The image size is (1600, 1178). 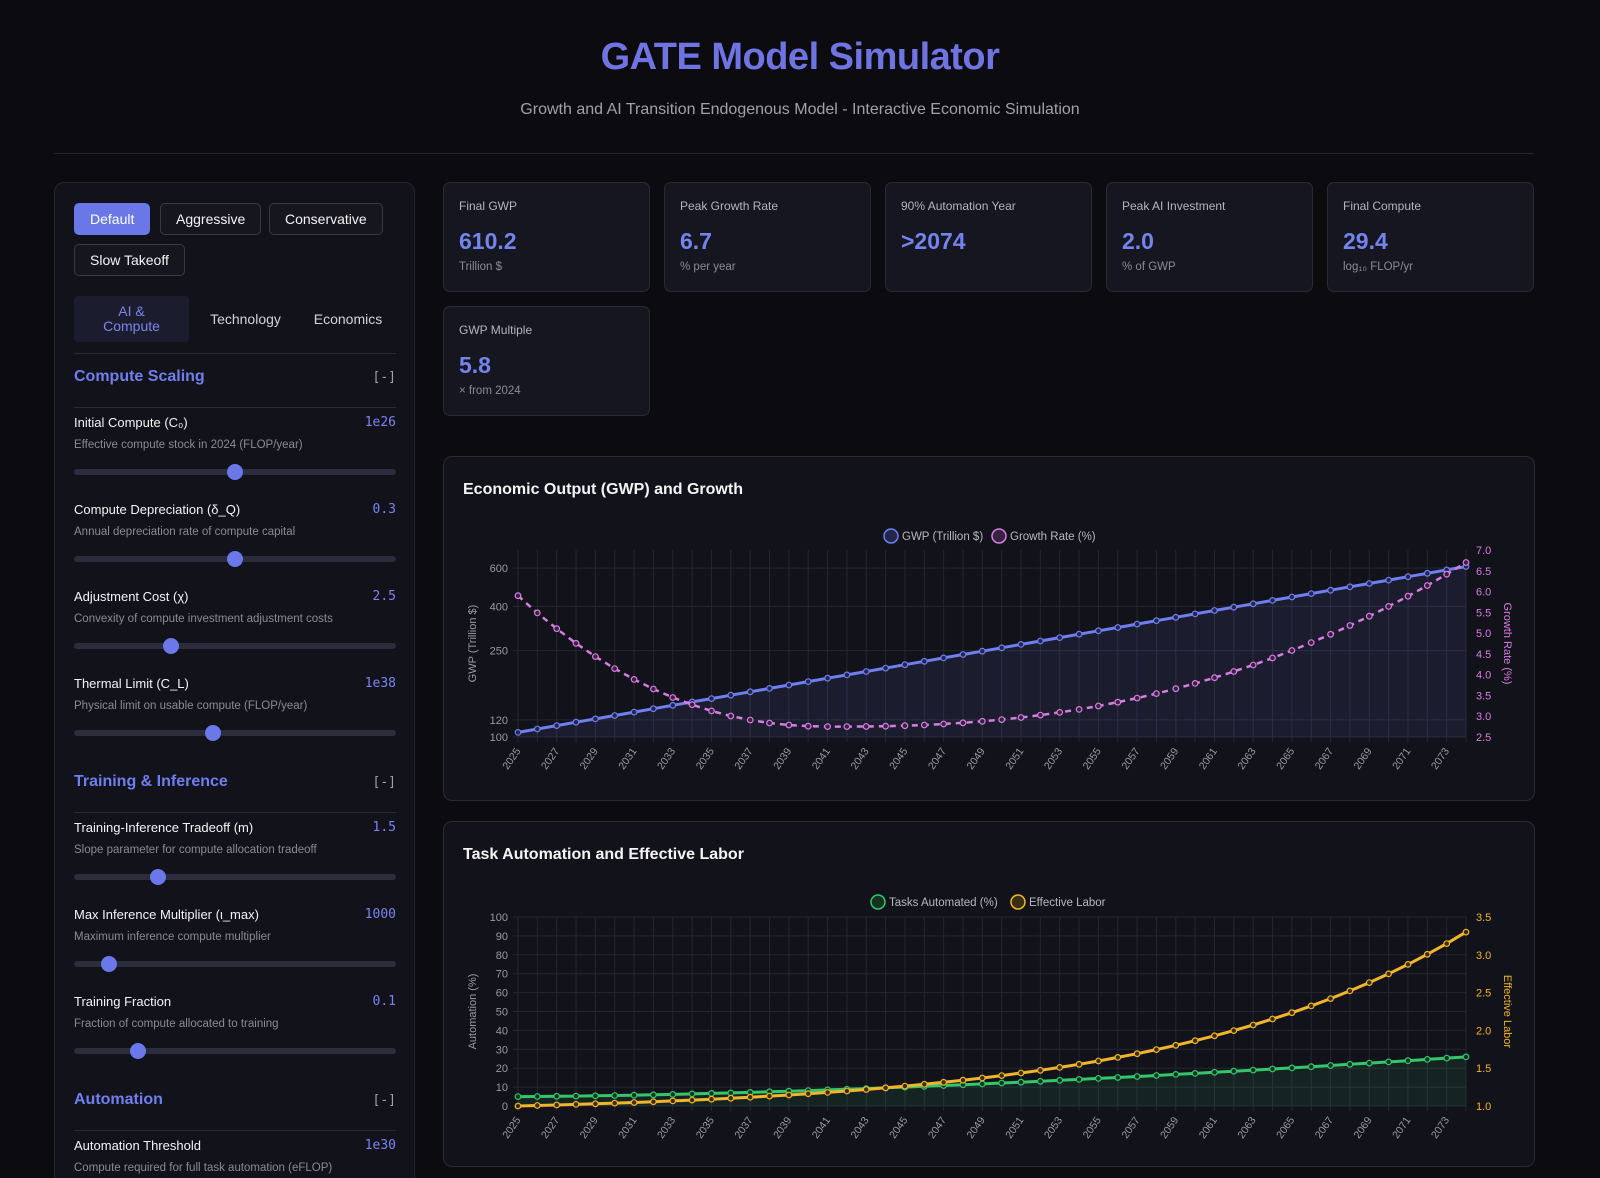 I want to click on legend-label: GWP (Trillion $), so click(x=942, y=537).